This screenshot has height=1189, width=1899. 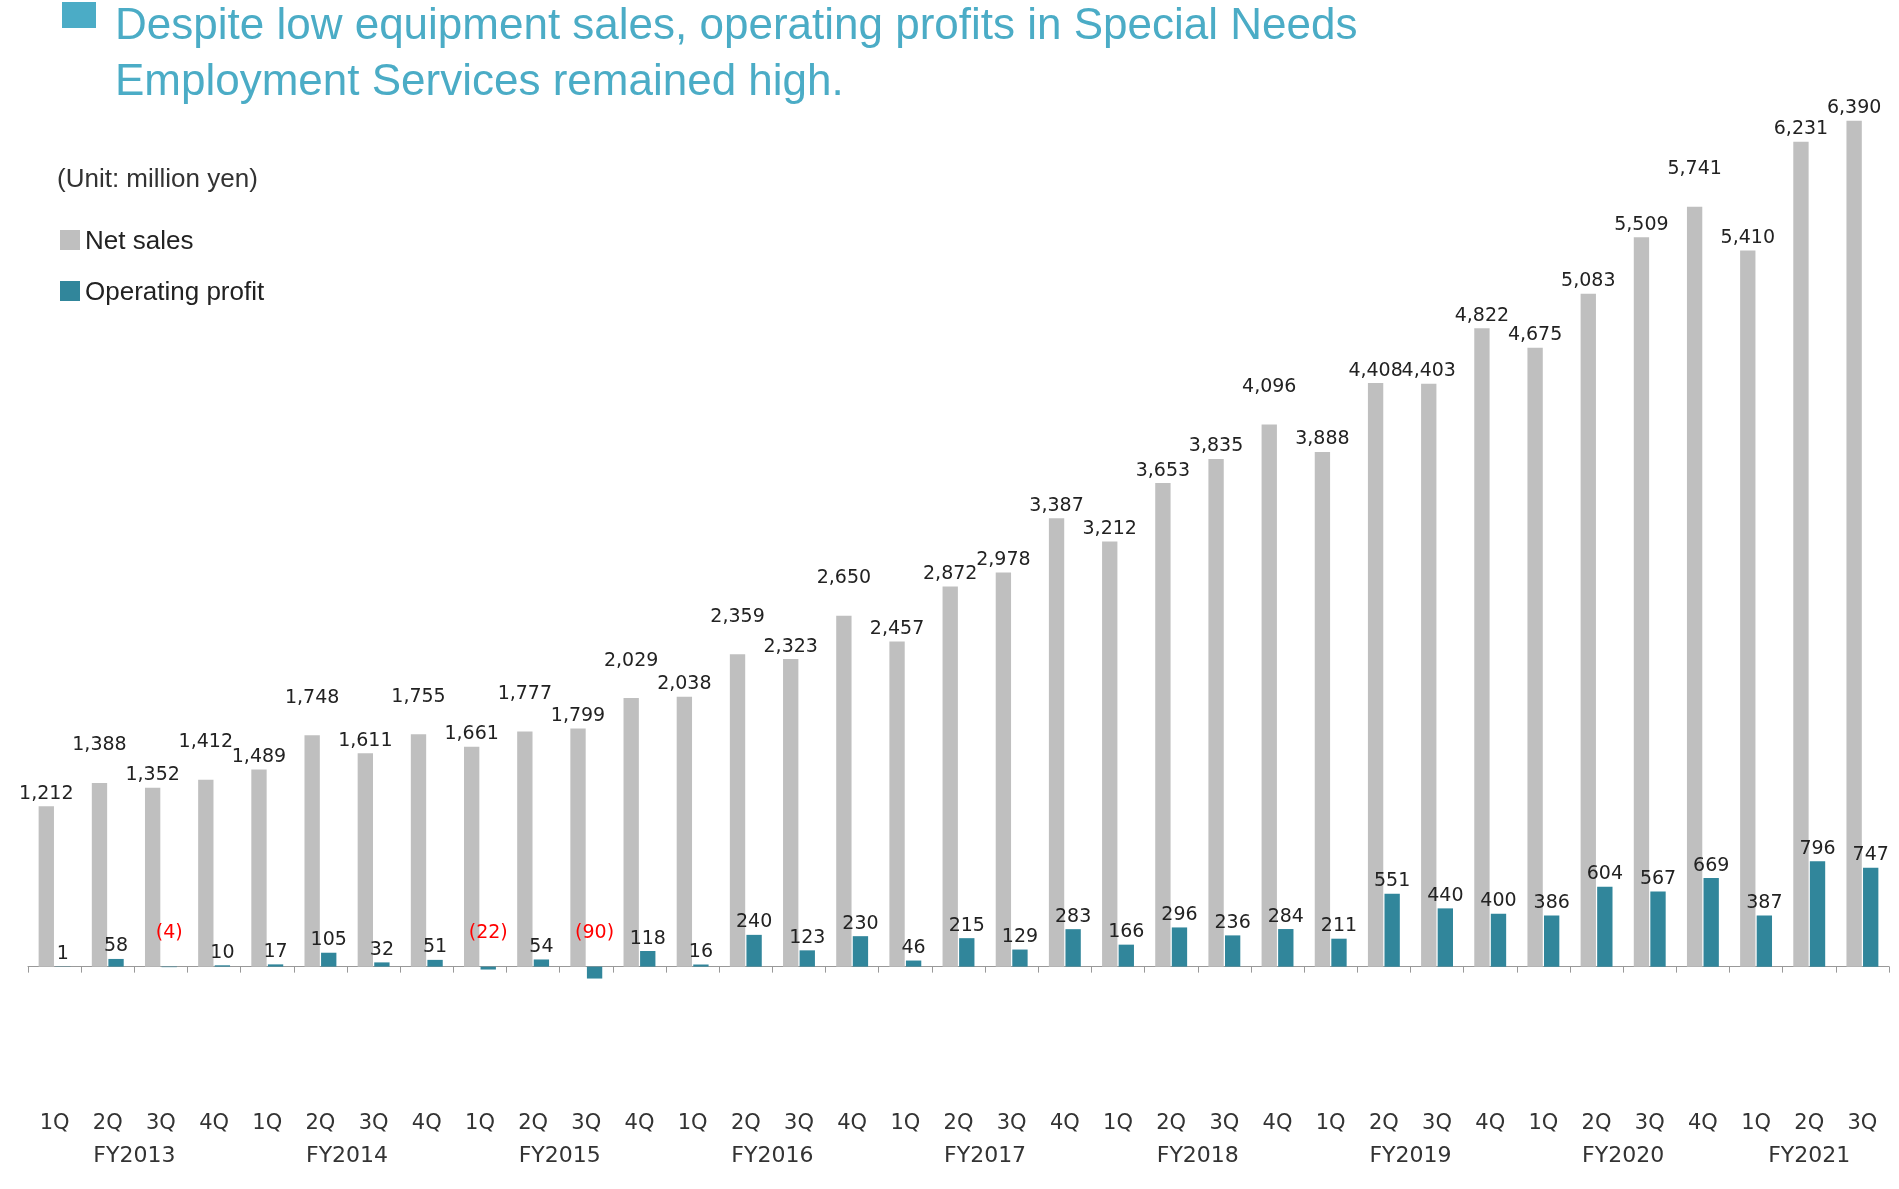 I want to click on data-label: 1,489, so click(x=259, y=755).